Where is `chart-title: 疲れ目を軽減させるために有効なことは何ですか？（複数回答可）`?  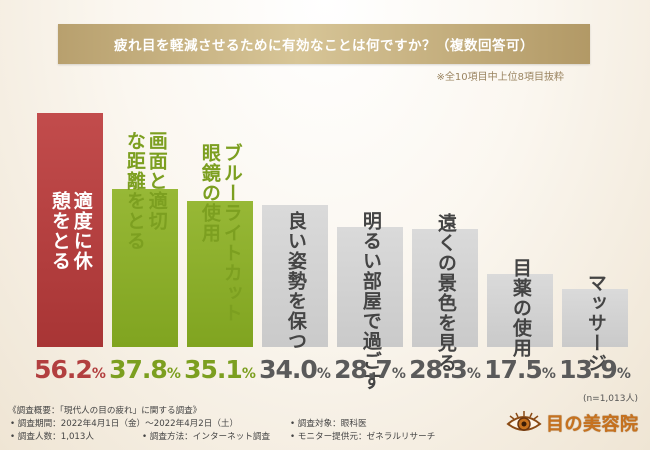
chart-title: 疲れ目を軽減させるために有効なことは何ですか？（複数回答可） is located at coordinates (324, 44).